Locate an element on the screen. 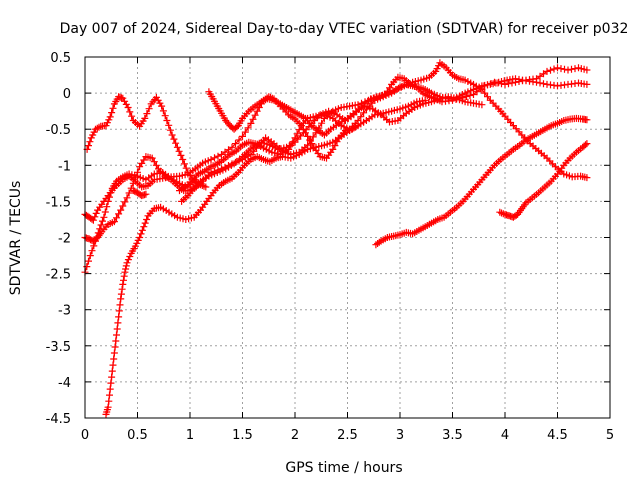 This screenshot has width=640, height=480. x-tick-label: 0.5 is located at coordinates (137, 435).